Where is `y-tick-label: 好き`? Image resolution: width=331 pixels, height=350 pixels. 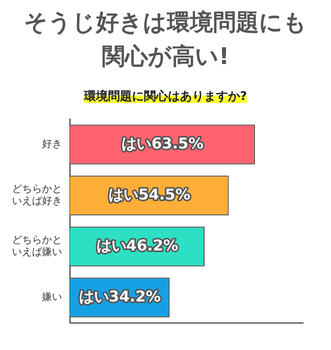
y-tick-label: 好き is located at coordinates (52, 144).